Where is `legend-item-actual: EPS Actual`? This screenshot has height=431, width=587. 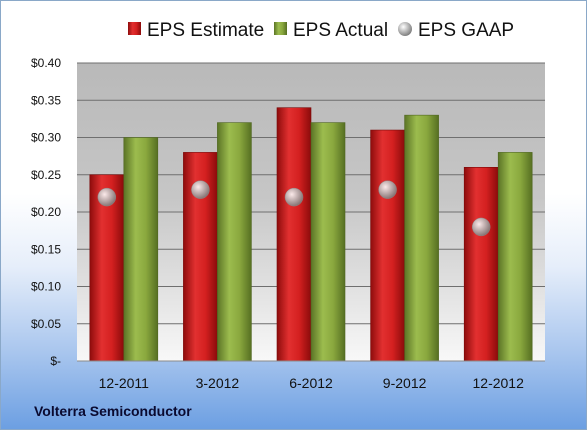
legend-item-actual: EPS Actual is located at coordinates (331, 30).